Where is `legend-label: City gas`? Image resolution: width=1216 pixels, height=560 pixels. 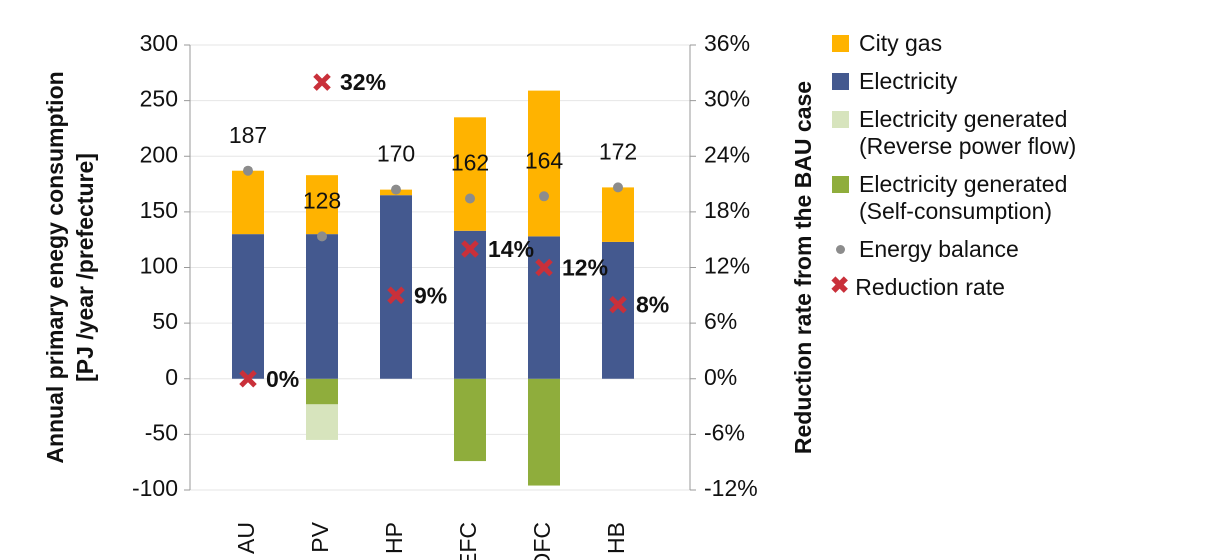
legend-label: City gas is located at coordinates (901, 43).